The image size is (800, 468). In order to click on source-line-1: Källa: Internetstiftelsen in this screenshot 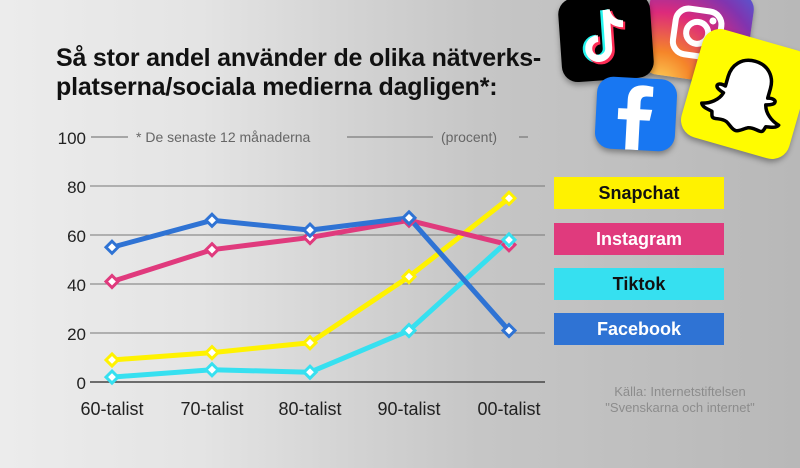, I will do `click(680, 391)`.